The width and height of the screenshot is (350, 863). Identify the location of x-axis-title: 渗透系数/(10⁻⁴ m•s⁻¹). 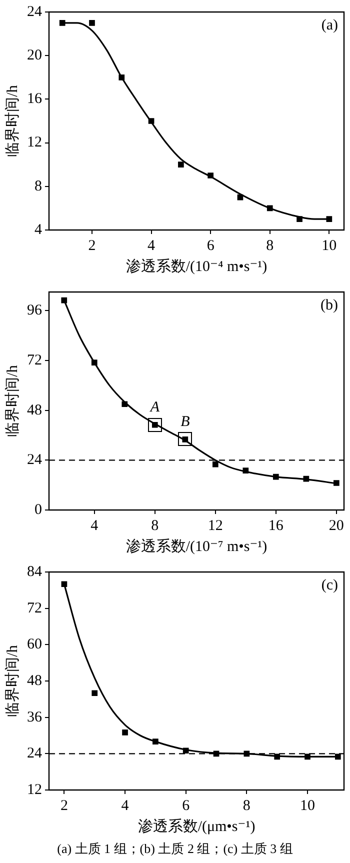
(197, 266).